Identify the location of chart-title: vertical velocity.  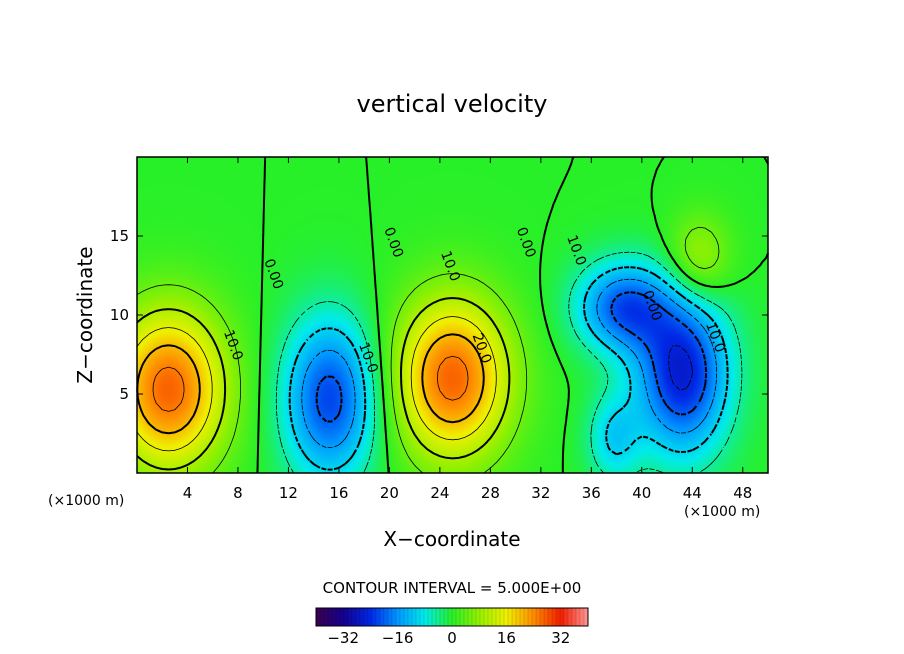
(452, 104).